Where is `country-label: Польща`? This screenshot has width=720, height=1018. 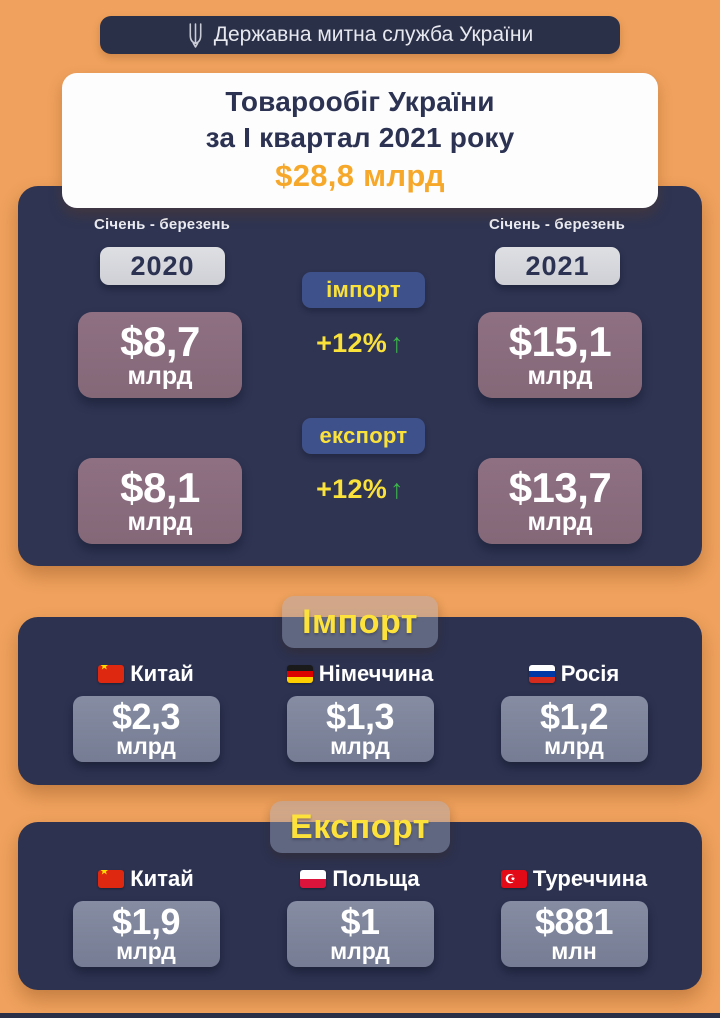 country-label: Польща is located at coordinates (360, 879).